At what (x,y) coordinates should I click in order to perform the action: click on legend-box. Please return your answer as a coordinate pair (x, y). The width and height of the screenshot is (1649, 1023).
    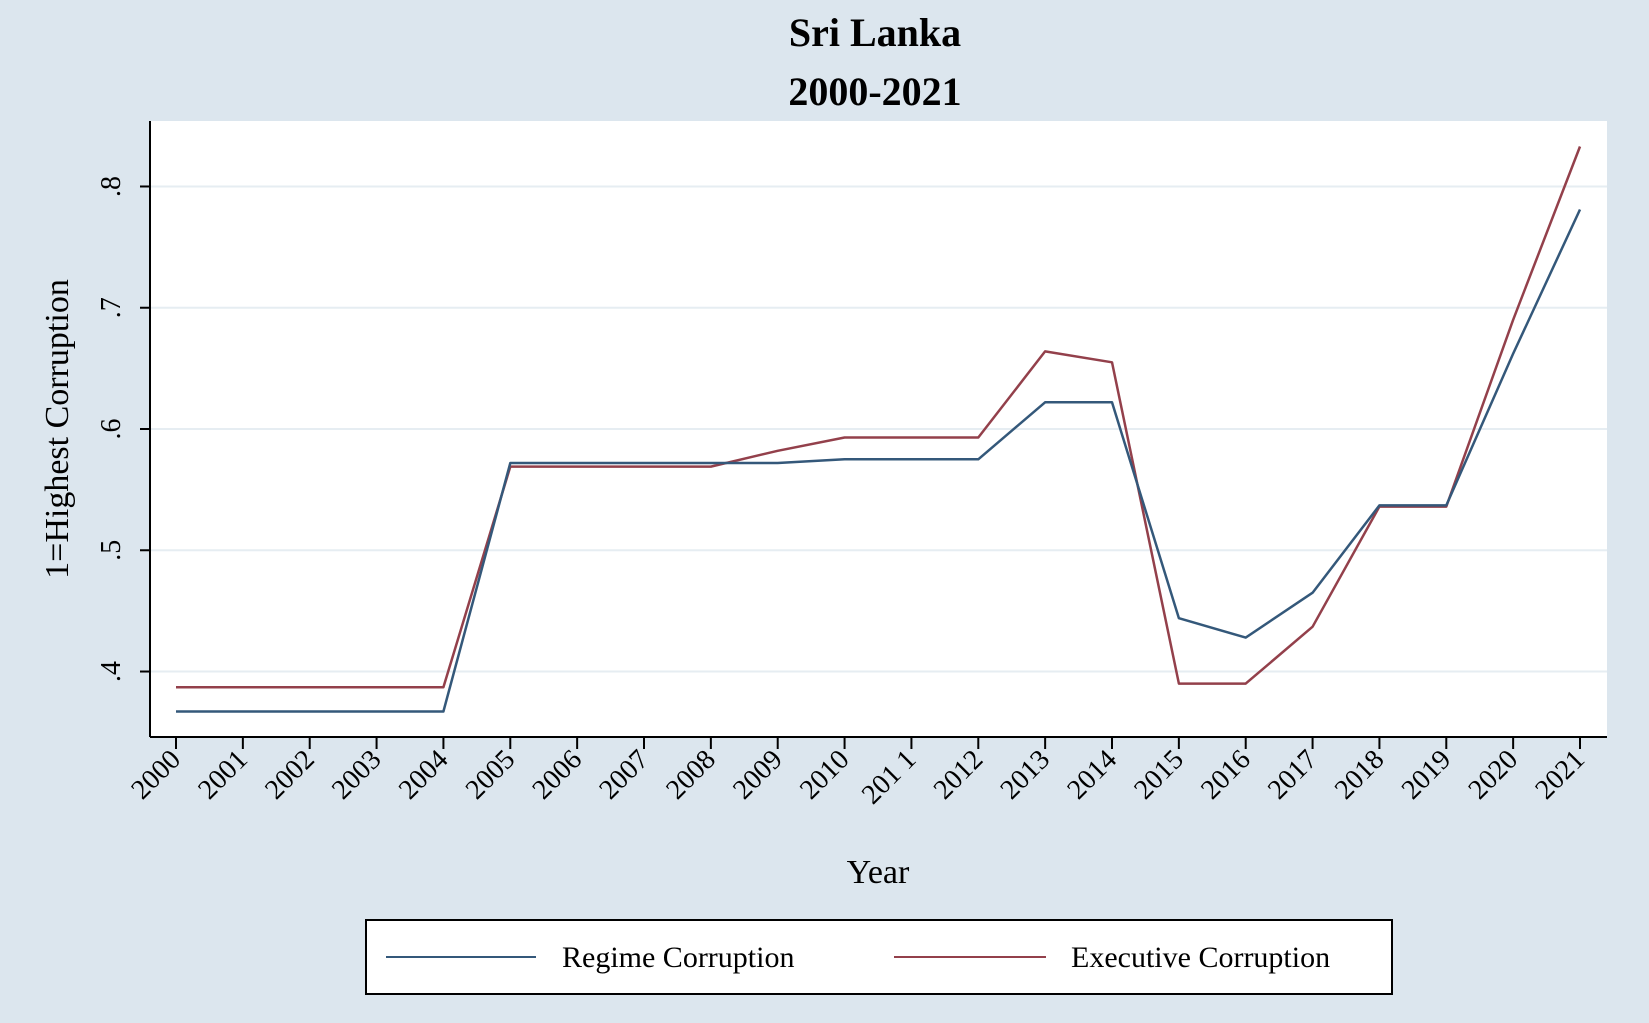
    Looking at the image, I should click on (879, 957).